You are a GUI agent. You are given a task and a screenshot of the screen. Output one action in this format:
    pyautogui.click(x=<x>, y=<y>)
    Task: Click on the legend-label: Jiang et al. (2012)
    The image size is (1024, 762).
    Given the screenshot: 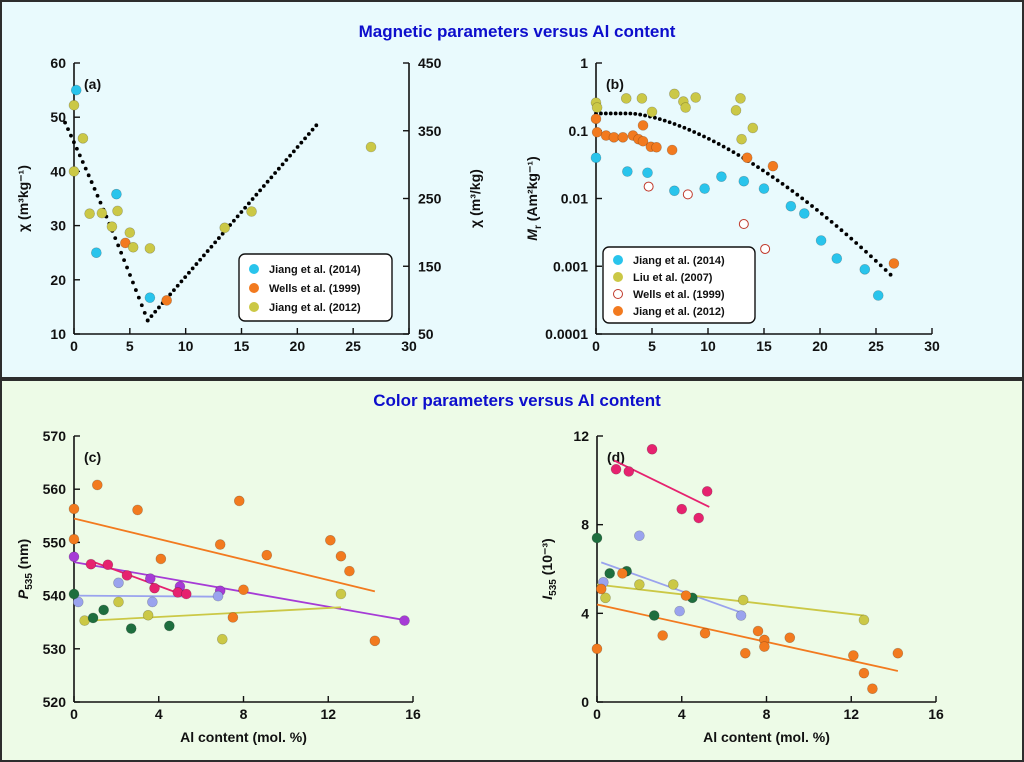 What is the action you would take?
    pyautogui.click(x=315, y=308)
    